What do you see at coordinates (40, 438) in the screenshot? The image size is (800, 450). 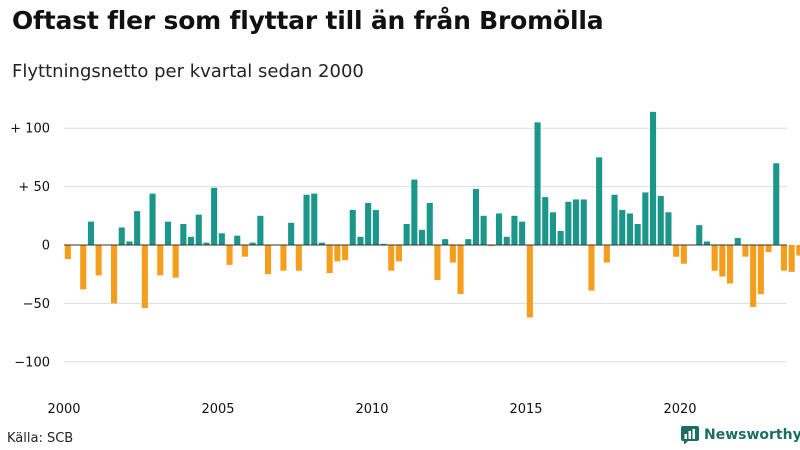 I see `source-note: Källa: SCB` at bounding box center [40, 438].